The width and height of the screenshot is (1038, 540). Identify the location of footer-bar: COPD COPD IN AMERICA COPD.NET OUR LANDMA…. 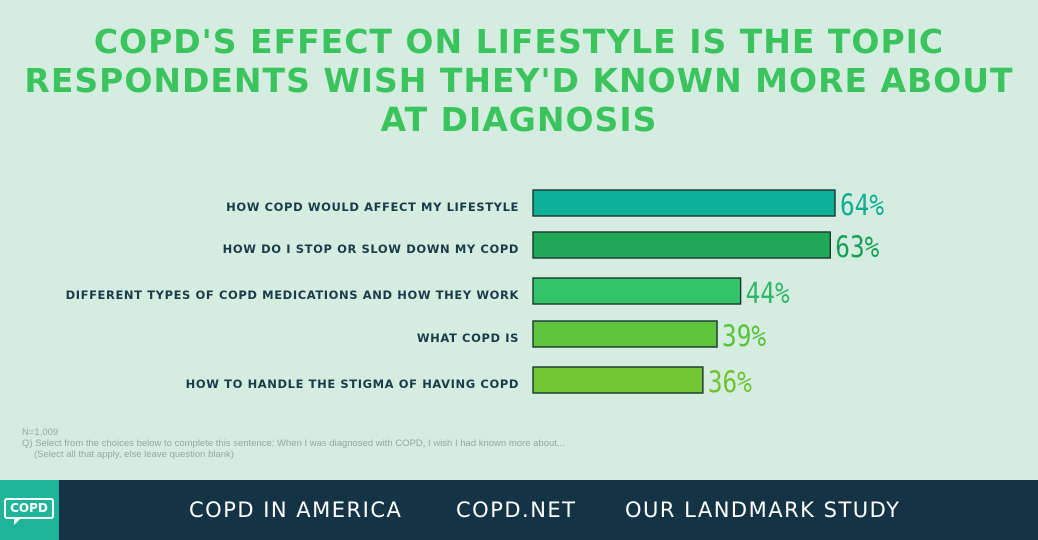
(519, 510).